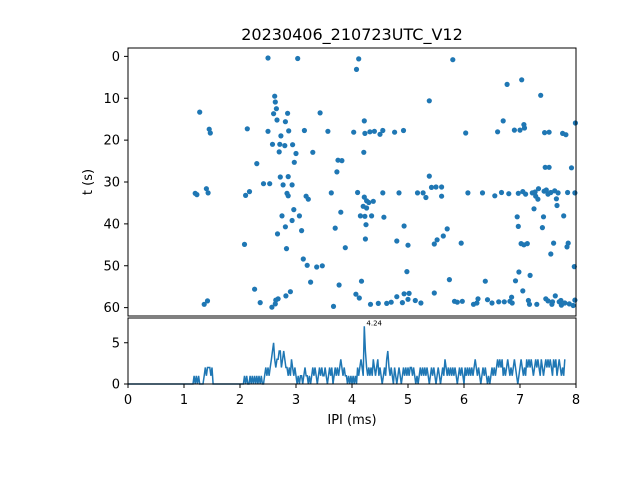 The width and height of the screenshot is (640, 480). What do you see at coordinates (111, 141) in the screenshot?
I see `scatter-y-tick-label: 20` at bounding box center [111, 141].